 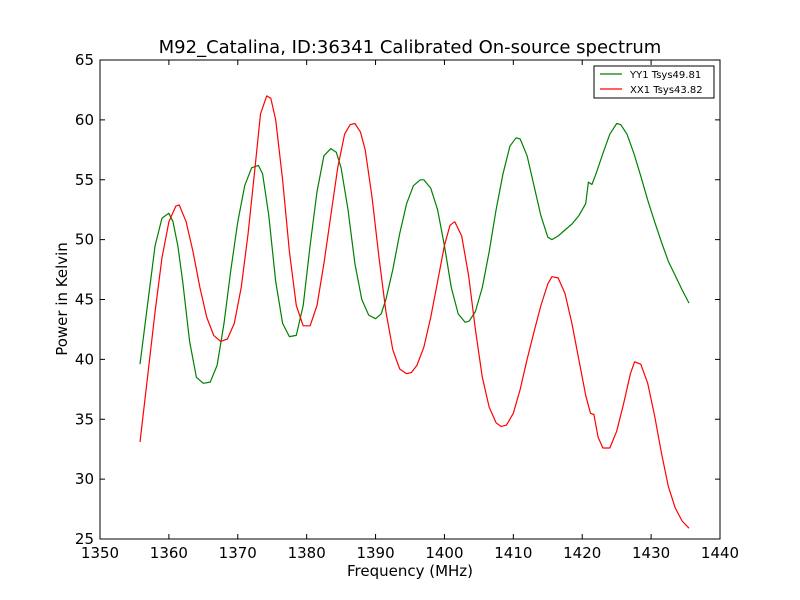 I want to click on x-tick-label: 1390, so click(x=375, y=553).